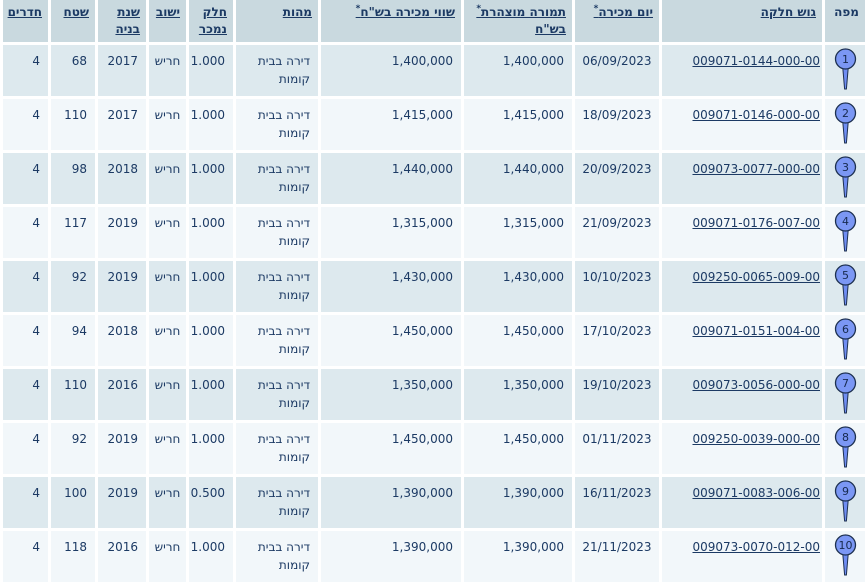  What do you see at coordinates (756, 223) in the screenshot?
I see `gush-helka-link: 009071-0176-007-00` at bounding box center [756, 223].